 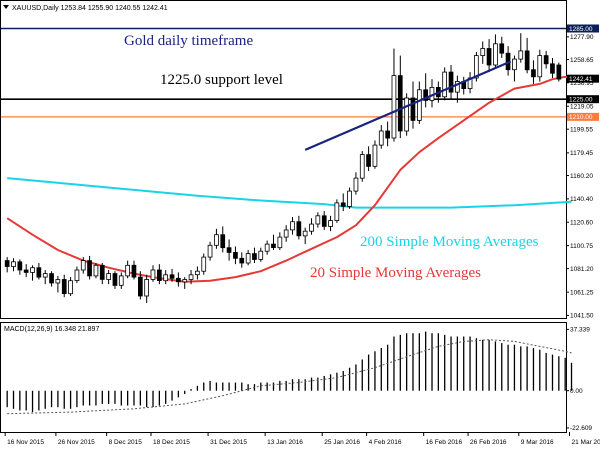 What do you see at coordinates (582, 269) in the screenshot?
I see `price-tick-label: 1081.20` at bounding box center [582, 269].